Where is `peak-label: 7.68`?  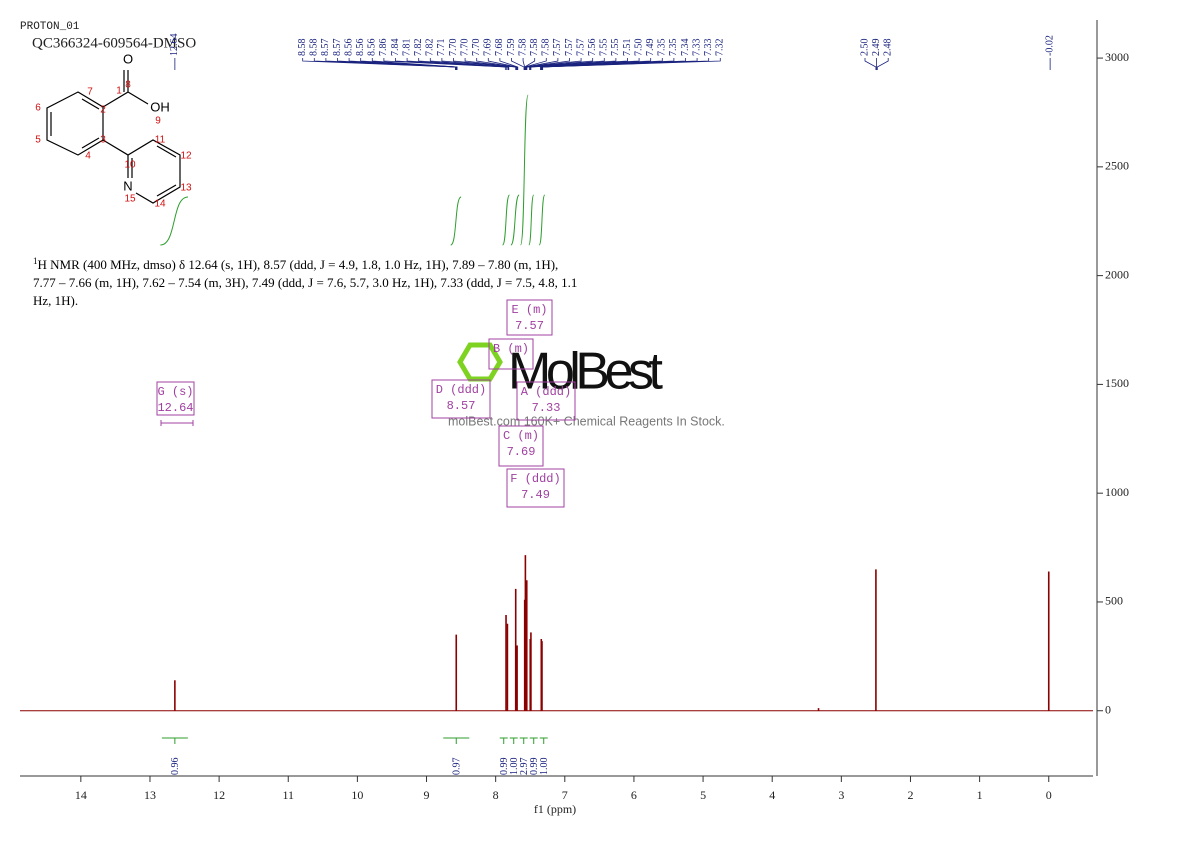 peak-label: 7.68 is located at coordinates (499, 48).